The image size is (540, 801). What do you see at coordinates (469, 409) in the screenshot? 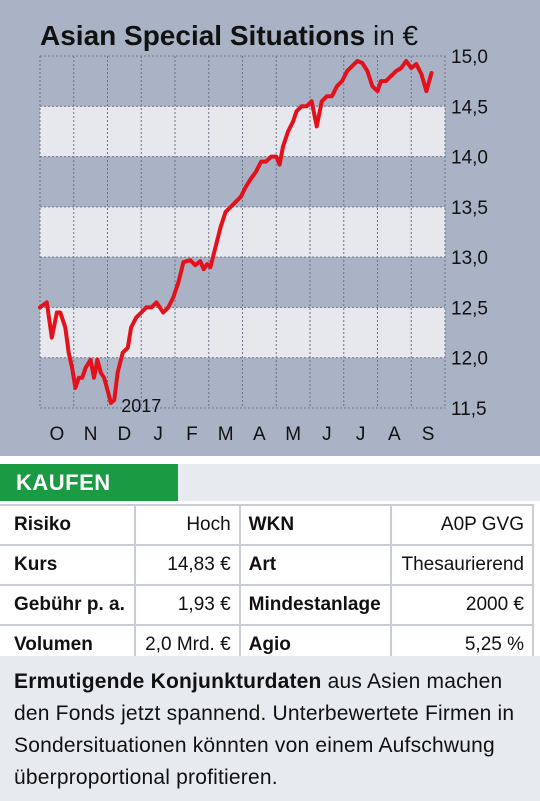
I see `y-tick-label: 11,5` at bounding box center [469, 409].